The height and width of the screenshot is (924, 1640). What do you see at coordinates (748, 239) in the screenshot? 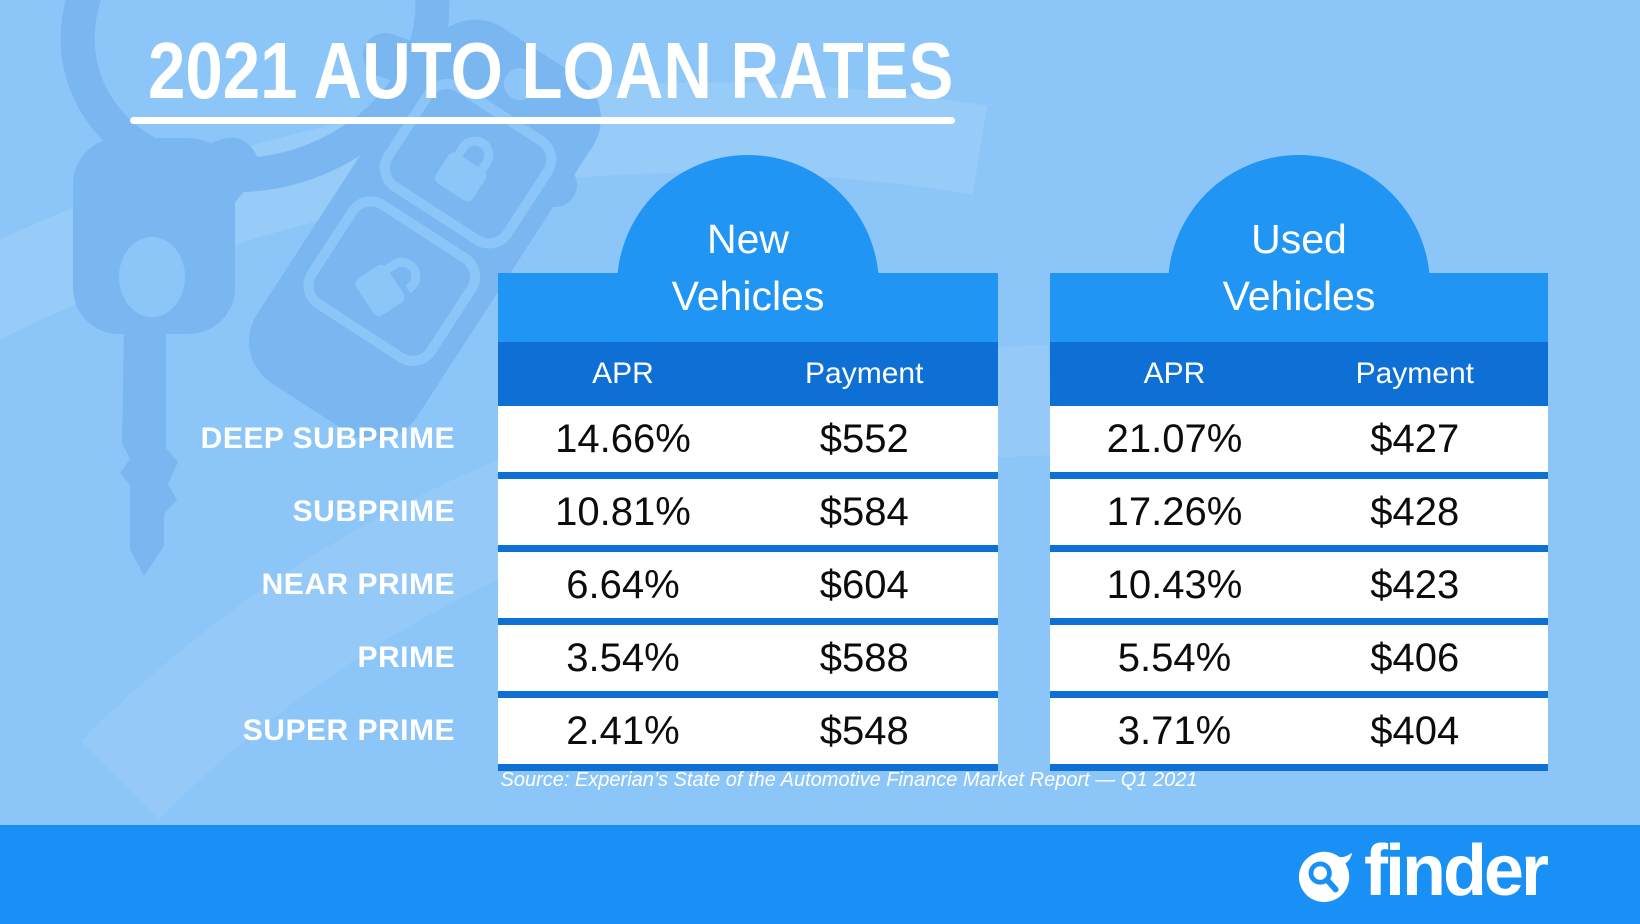
I see `new-vehicles-title-line1: New` at bounding box center [748, 239].